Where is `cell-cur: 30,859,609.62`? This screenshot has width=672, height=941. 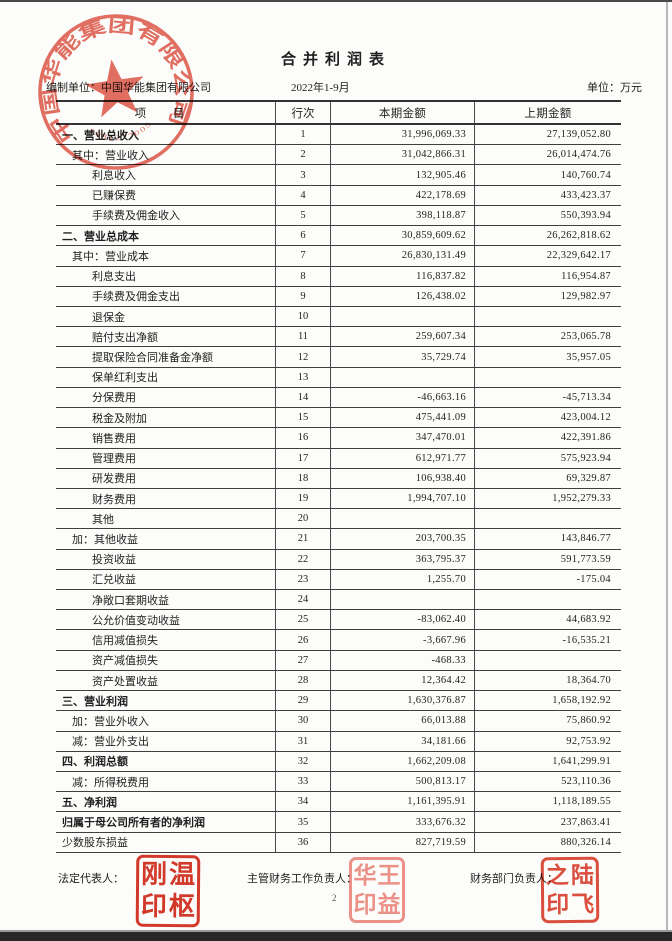 cell-cur: 30,859,609.62 is located at coordinates (403, 236).